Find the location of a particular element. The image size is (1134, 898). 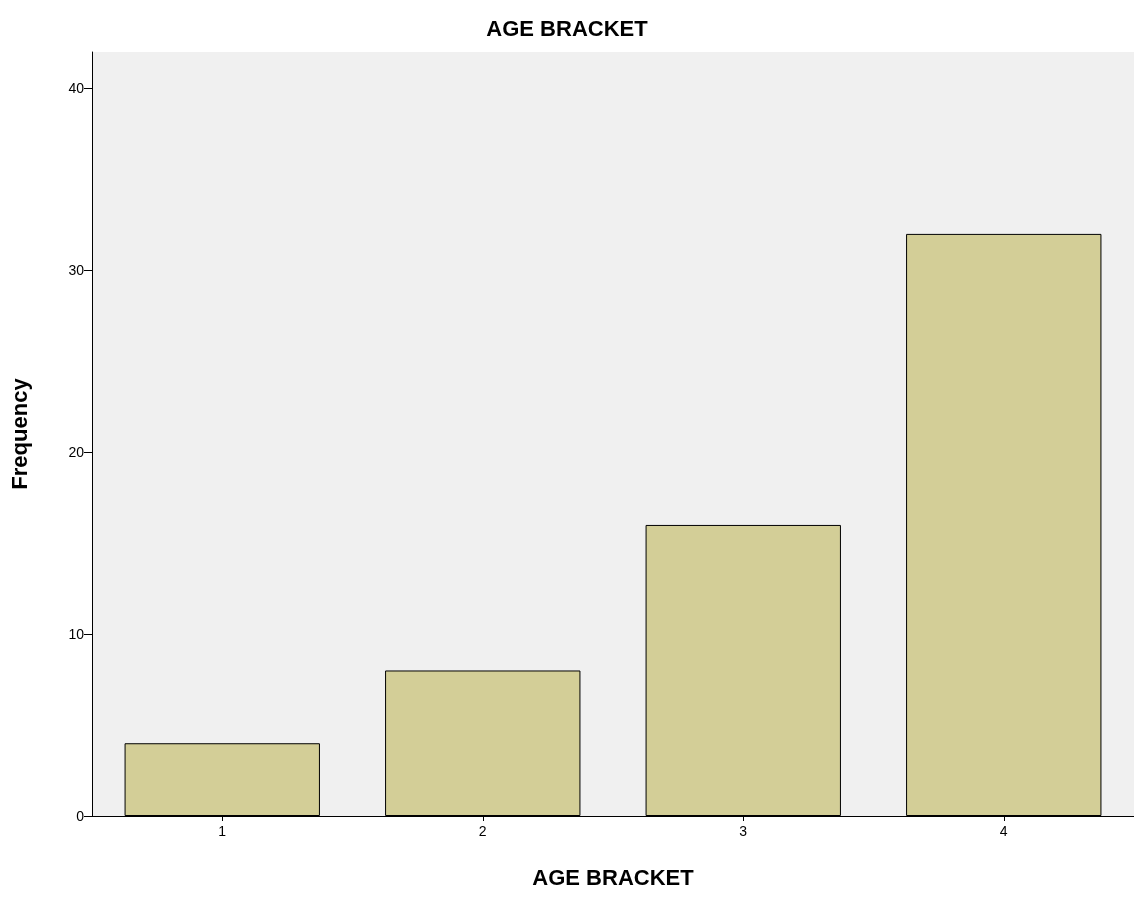

y-tick-label: 20 is located at coordinates (76, 452).